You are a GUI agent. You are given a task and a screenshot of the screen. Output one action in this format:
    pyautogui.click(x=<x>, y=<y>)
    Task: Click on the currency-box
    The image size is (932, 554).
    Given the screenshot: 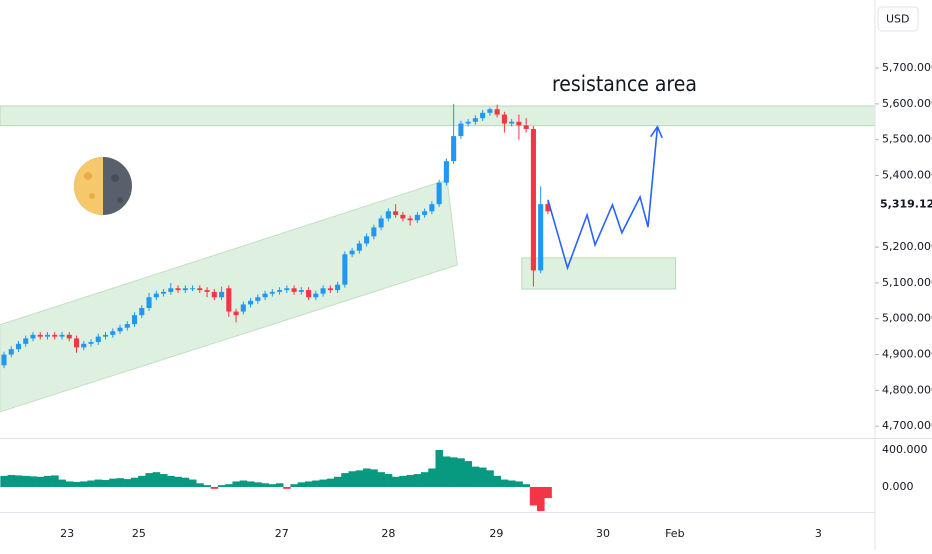 What is the action you would take?
    pyautogui.click(x=898, y=19)
    